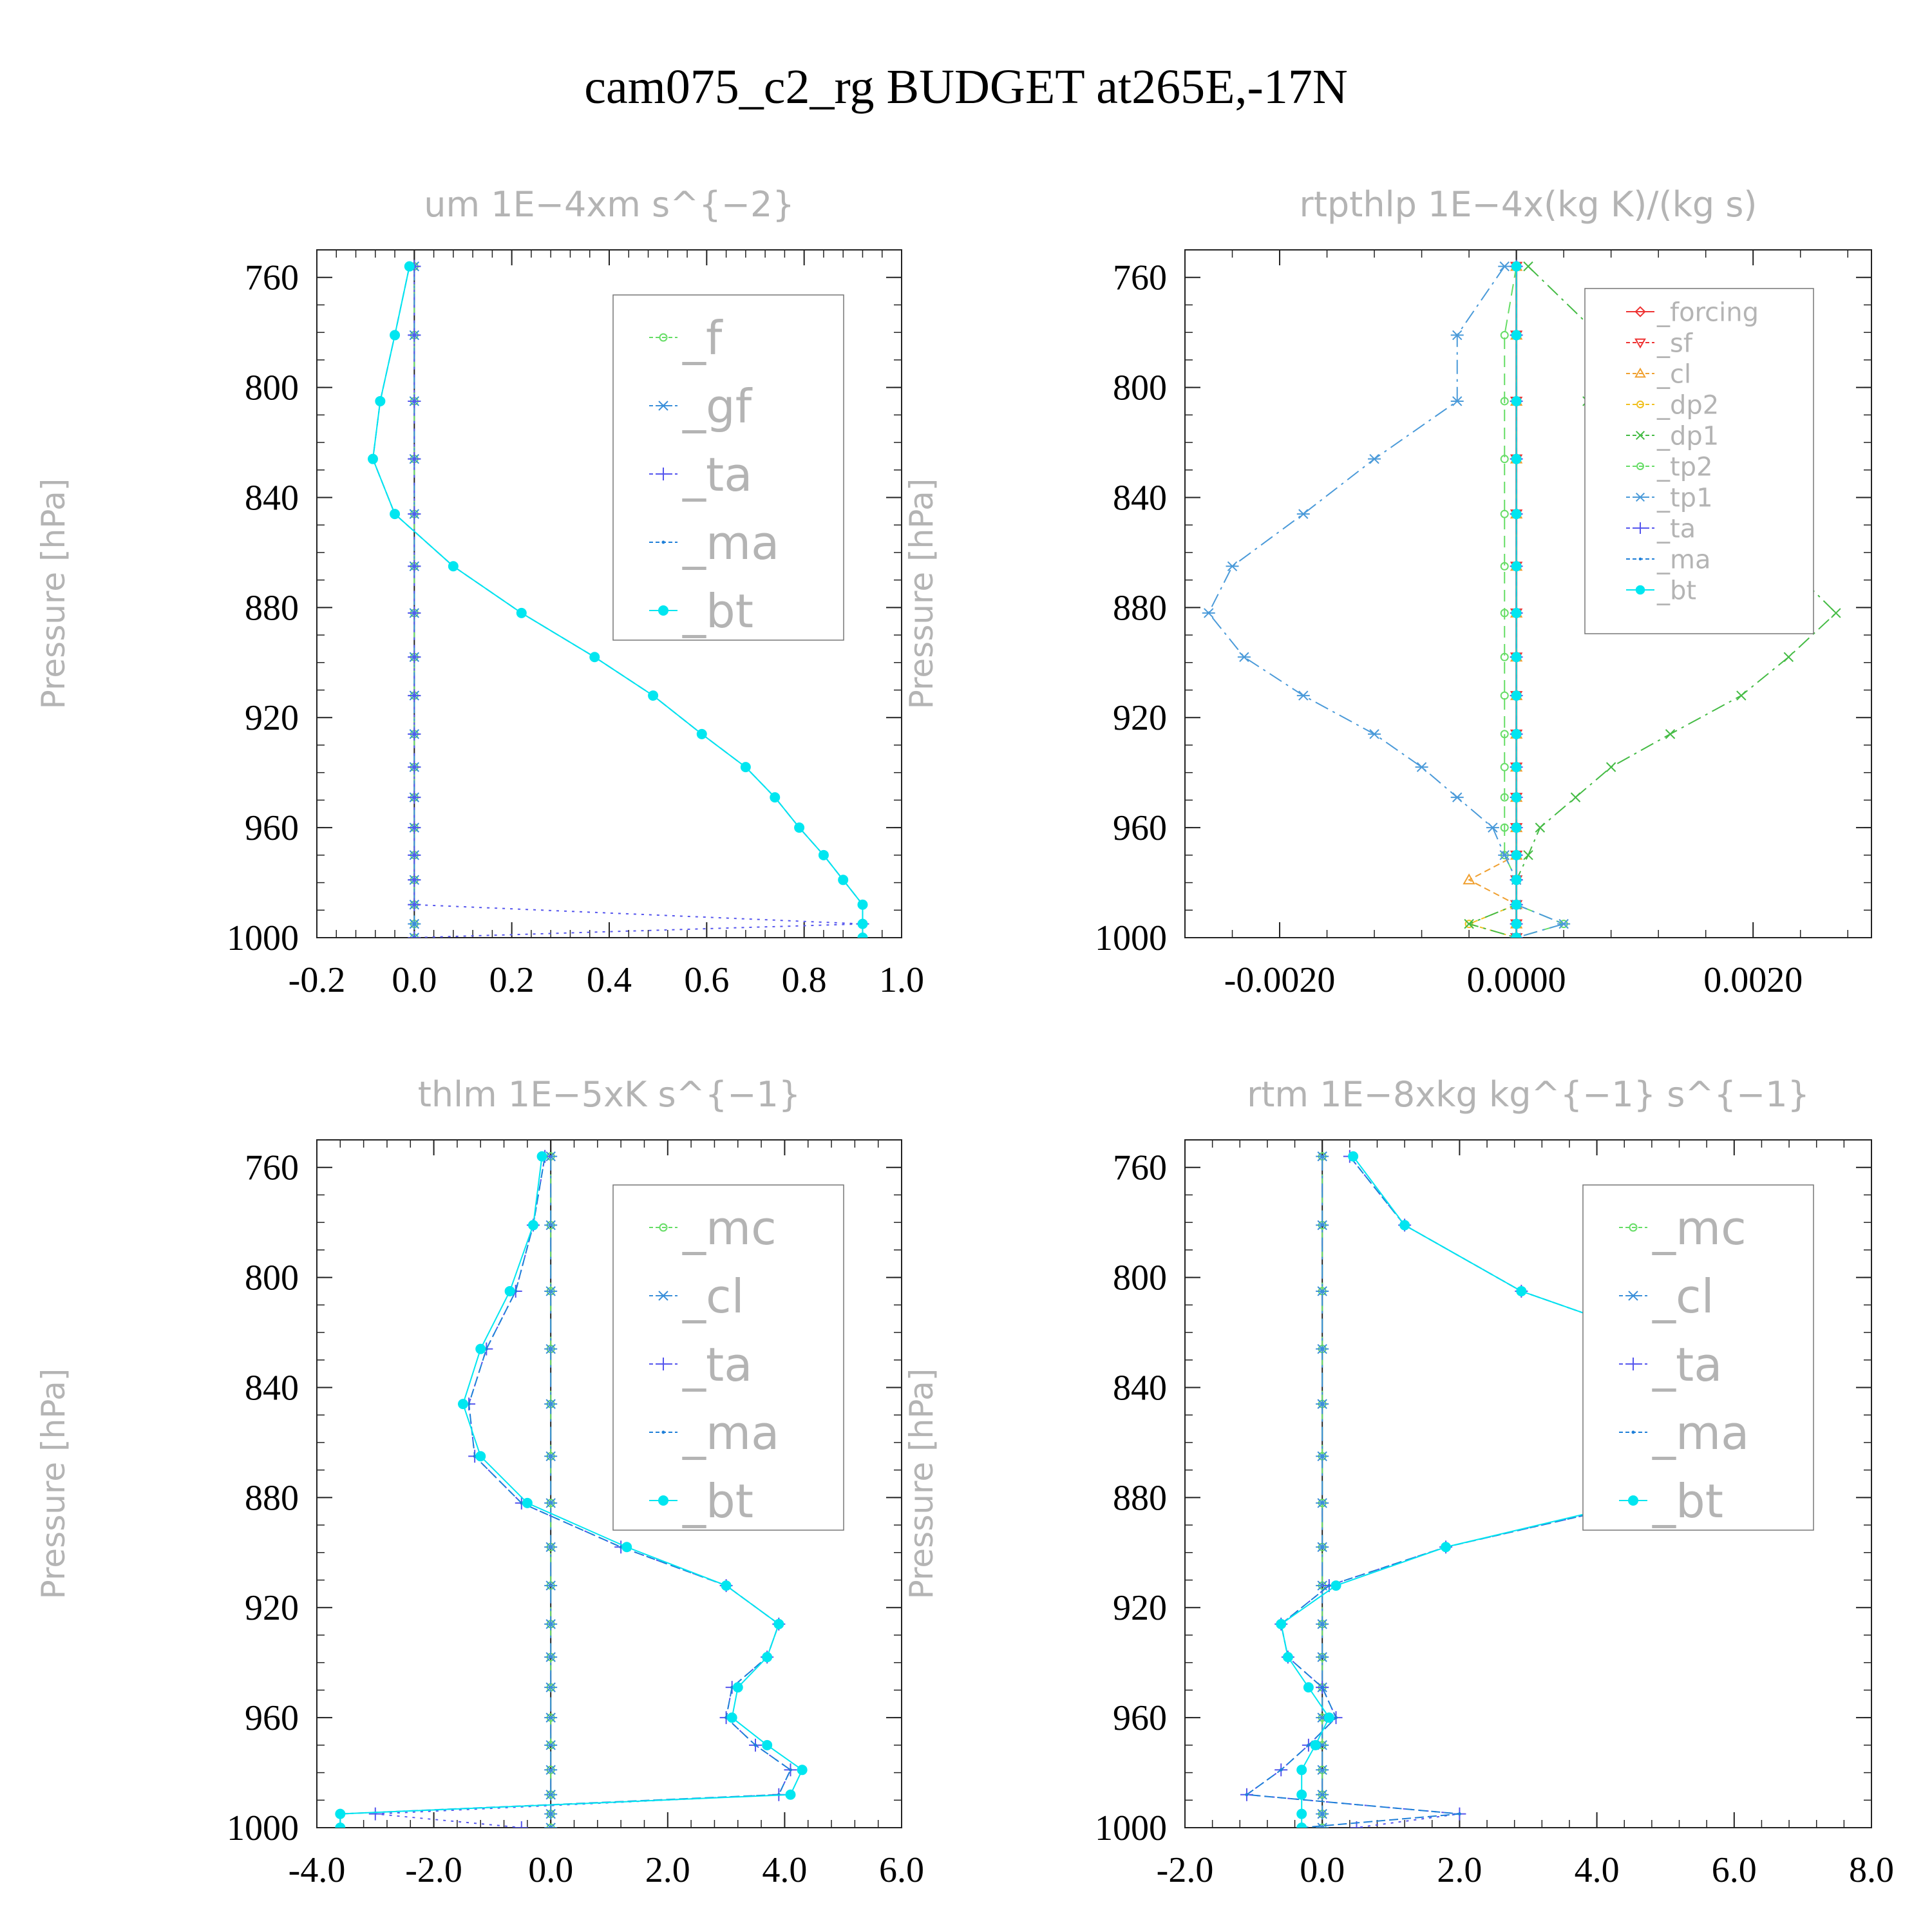  Describe the element at coordinates (512, 980) in the screenshot. I see `x-tick-label: 0.2` at that location.